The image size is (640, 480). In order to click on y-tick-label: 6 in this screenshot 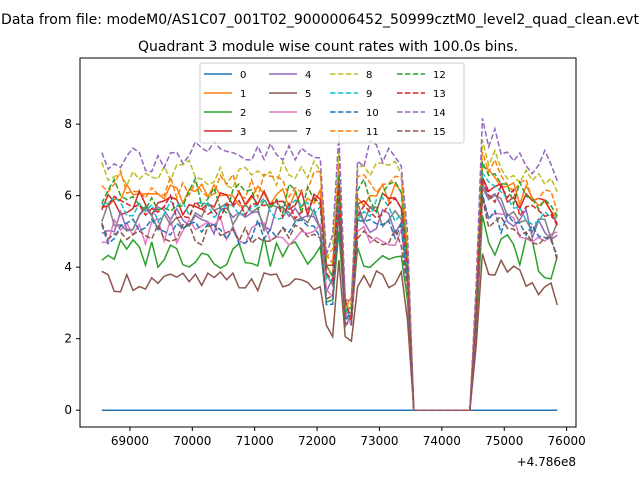, I will do `click(68, 196)`.